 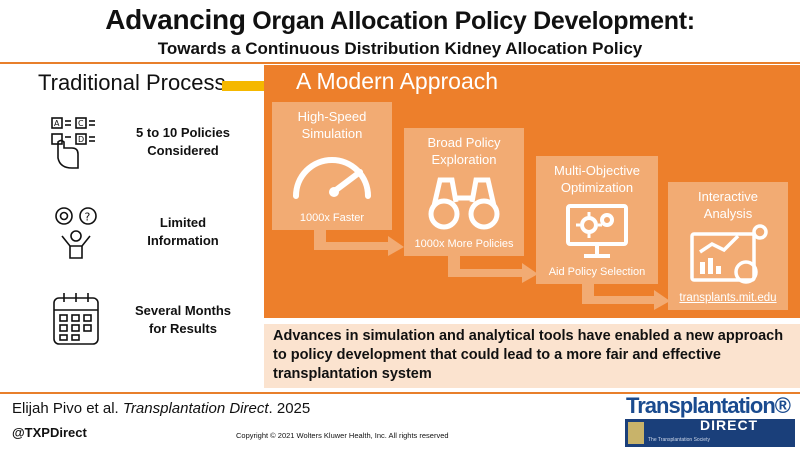 I want to click on summary-box, so click(x=532, y=356).